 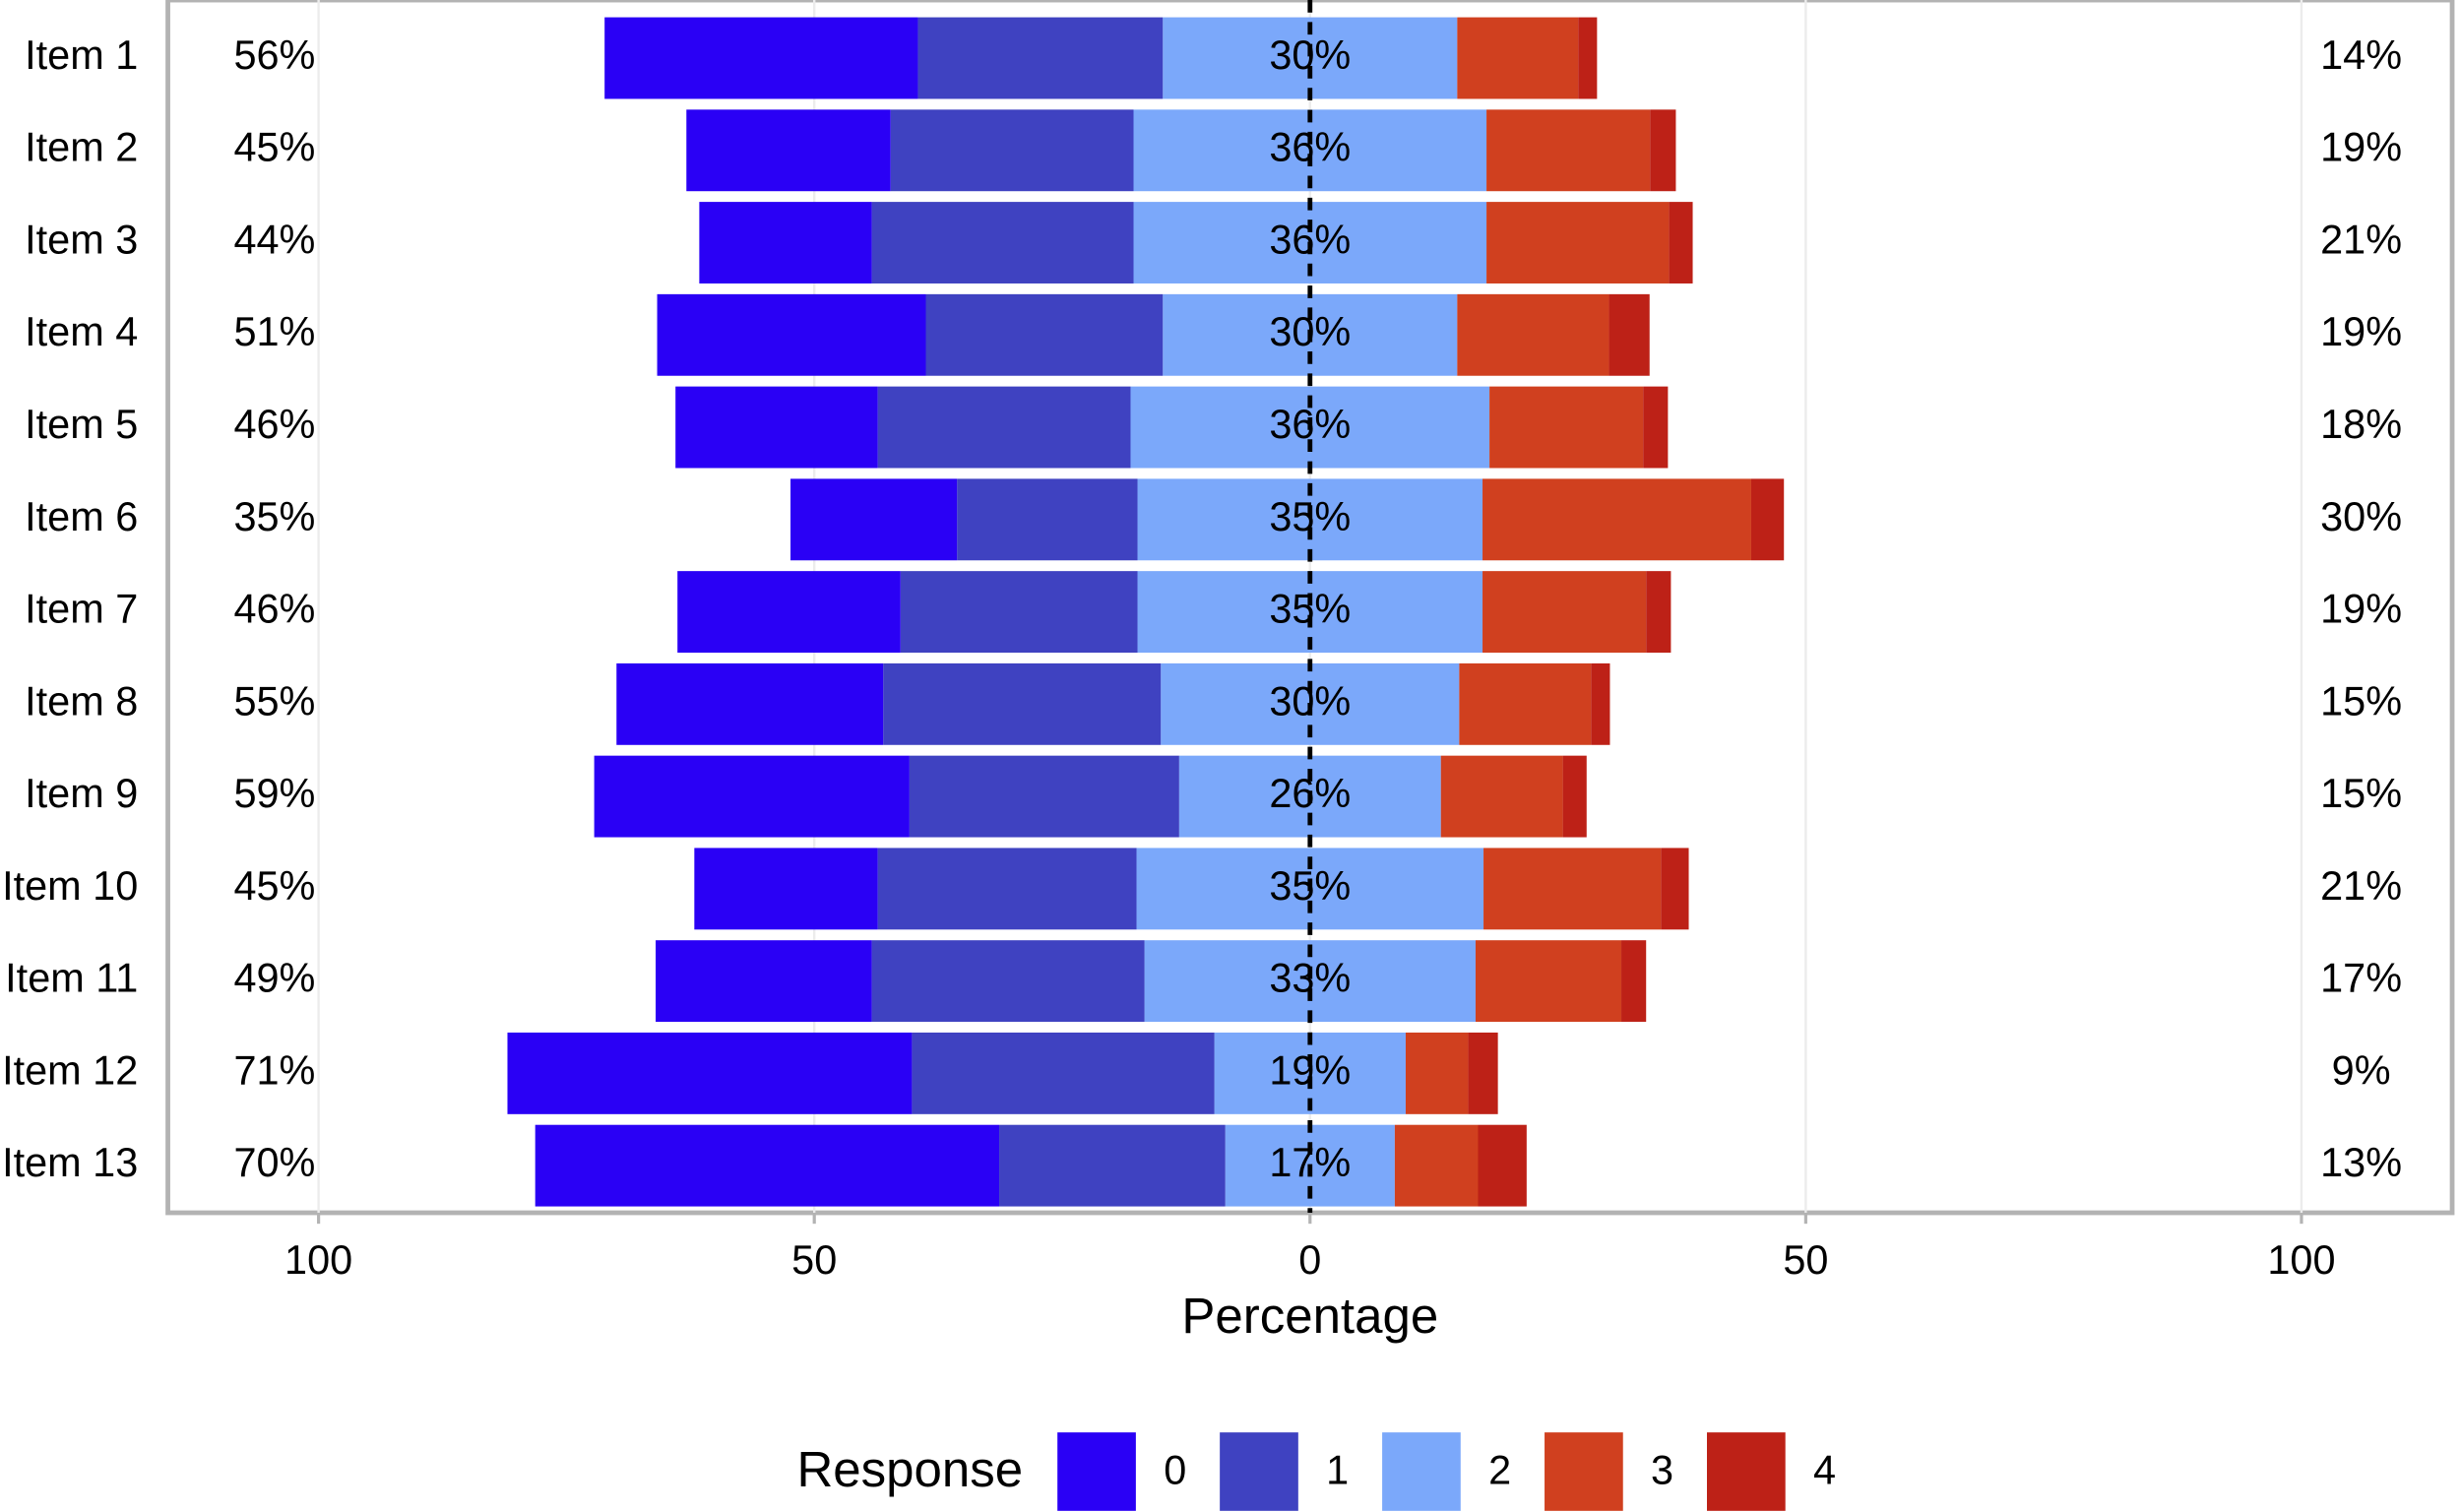 I want to click on y-tick-label: Item 4, so click(x=81, y=331).